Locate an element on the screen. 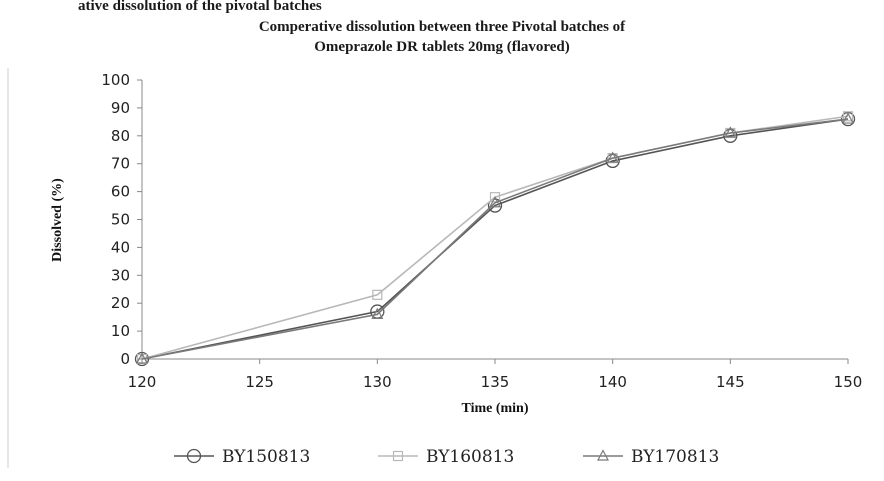  legend-item: BY150813 is located at coordinates (242, 457).